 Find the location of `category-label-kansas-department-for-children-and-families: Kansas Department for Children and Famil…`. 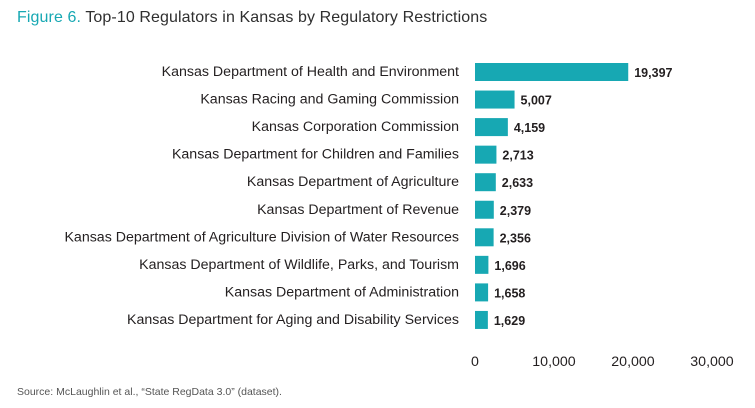

category-label-kansas-department-for-children-and-families: Kansas Department for Children and Famil… is located at coordinates (315, 155).